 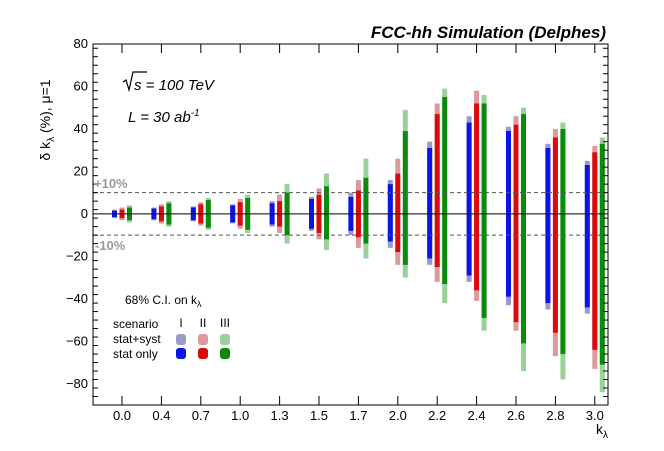 What do you see at coordinates (163, 301) in the screenshot?
I see `ci-label: 68% C.I. on kλ` at bounding box center [163, 301].